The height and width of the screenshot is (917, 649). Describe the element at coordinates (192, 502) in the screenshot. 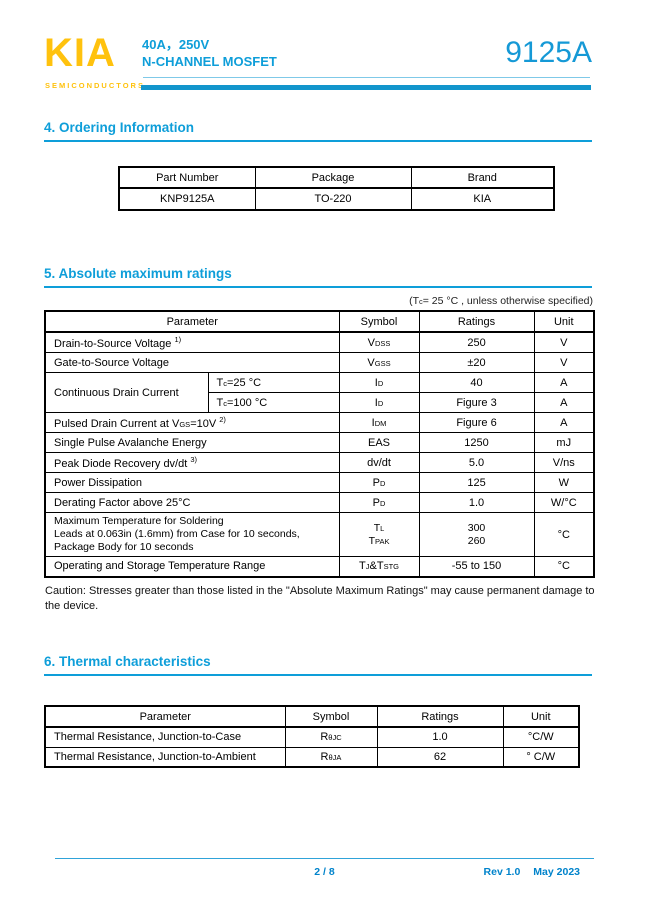

I see `param-cell: Derating Factor above 25°C` at that location.